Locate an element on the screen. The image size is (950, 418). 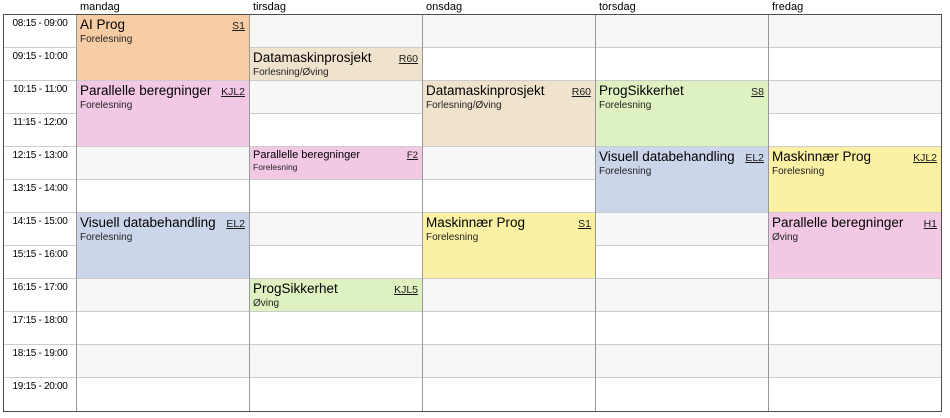
event: ProgSikkerhet KJL5 Øving is located at coordinates (335, 295).